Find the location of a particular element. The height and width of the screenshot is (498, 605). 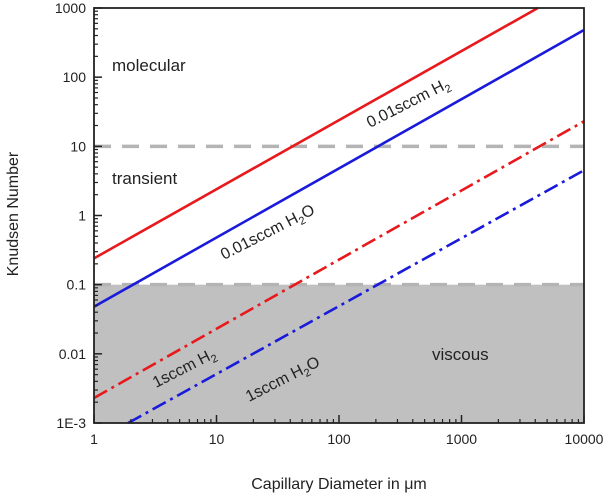

series-label-h2-0.01-sub: 2 is located at coordinates (448, 88).